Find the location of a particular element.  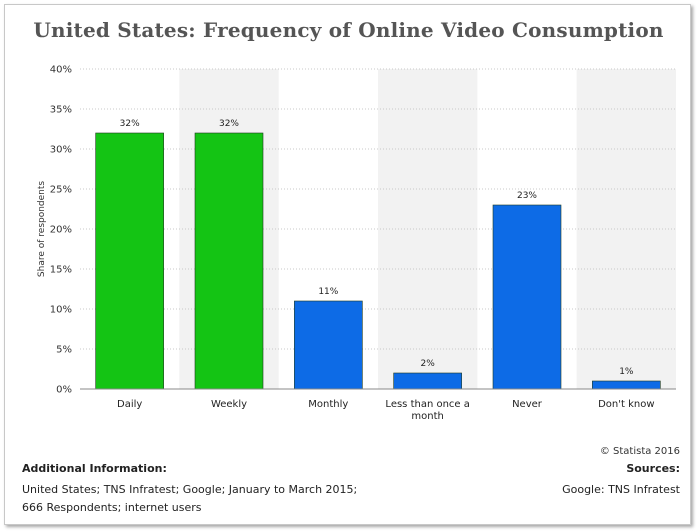

y-tick-label: 0% is located at coordinates (64, 390).